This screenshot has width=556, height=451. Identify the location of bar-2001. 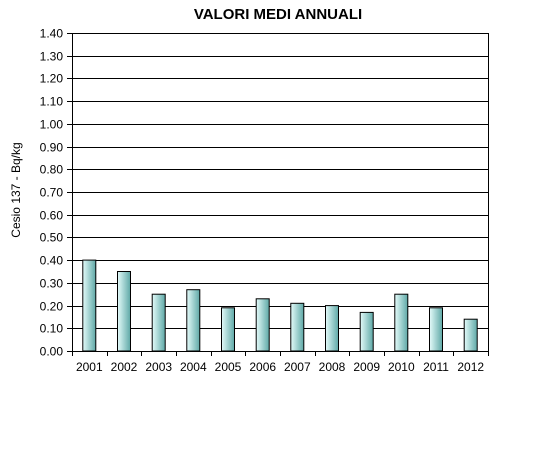
(89, 305).